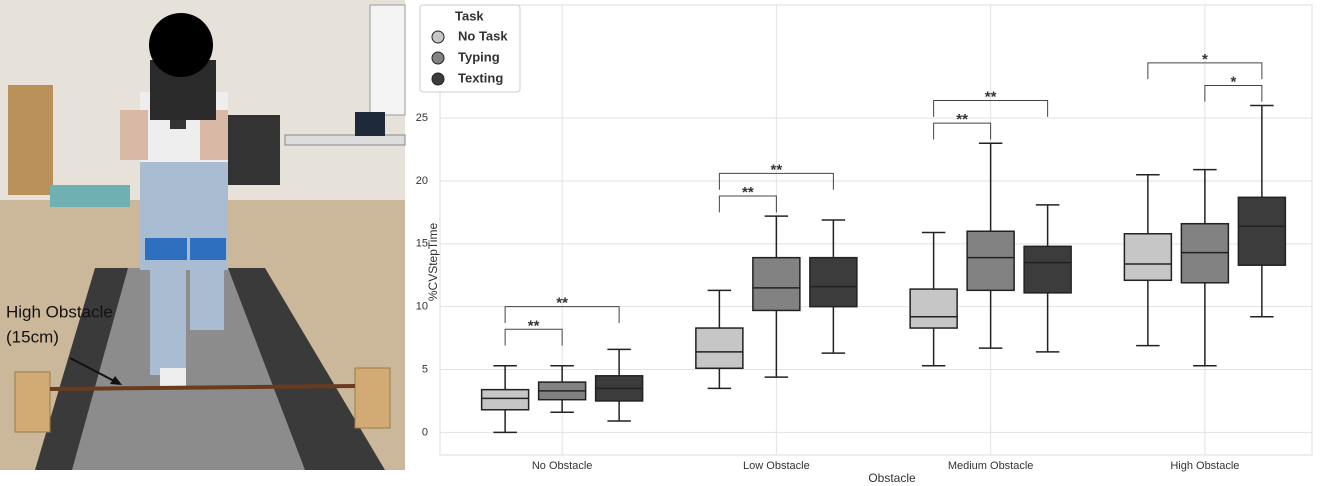 Image resolution: width=1322 pixels, height=486 pixels. What do you see at coordinates (168, 317) in the screenshot?
I see `leg-left` at bounding box center [168, 317].